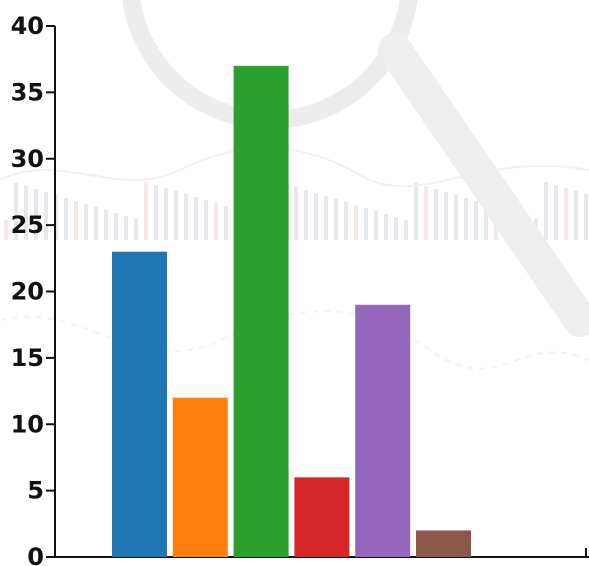 Image resolution: width=589 pixels, height=566 pixels. Describe the element at coordinates (27, 358) in the screenshot. I see `y-tick-label: 15` at that location.